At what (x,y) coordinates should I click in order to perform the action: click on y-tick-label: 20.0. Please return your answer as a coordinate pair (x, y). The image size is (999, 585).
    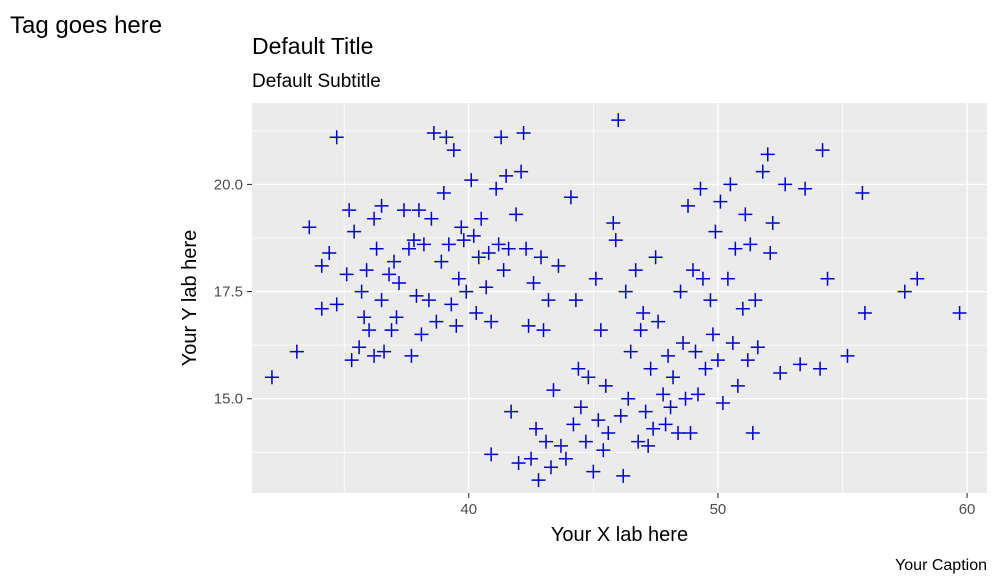
    Looking at the image, I should click on (228, 184).